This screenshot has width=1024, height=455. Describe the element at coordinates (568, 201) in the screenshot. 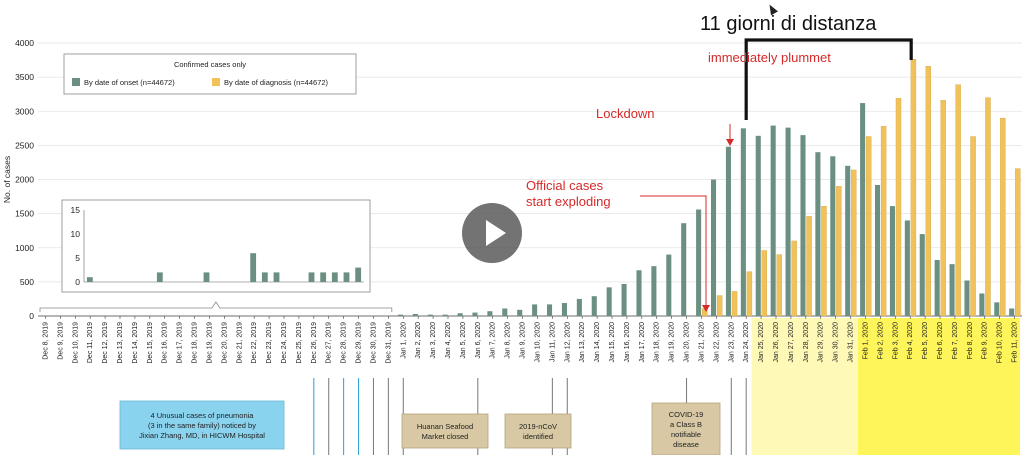

I see `annotation-official-2: start exploding` at that location.